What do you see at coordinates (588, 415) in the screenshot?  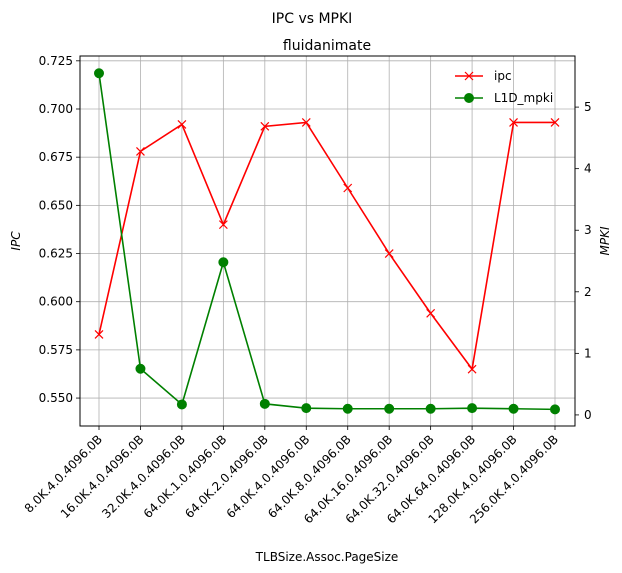 I see `right-tick-label: 0` at bounding box center [588, 415].